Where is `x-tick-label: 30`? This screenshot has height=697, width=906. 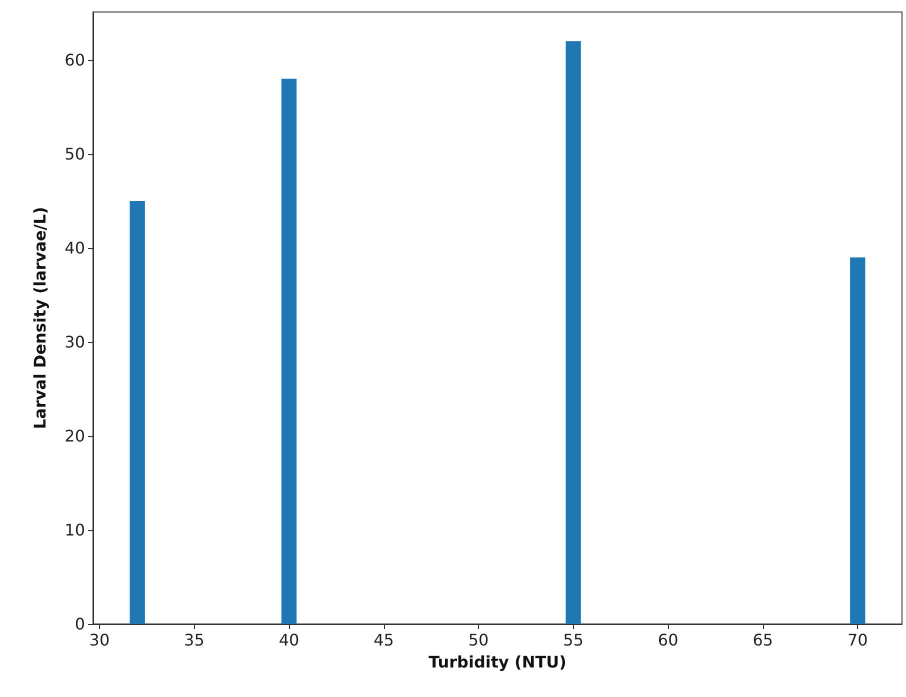
x-tick-label: 30 is located at coordinates (99, 640).